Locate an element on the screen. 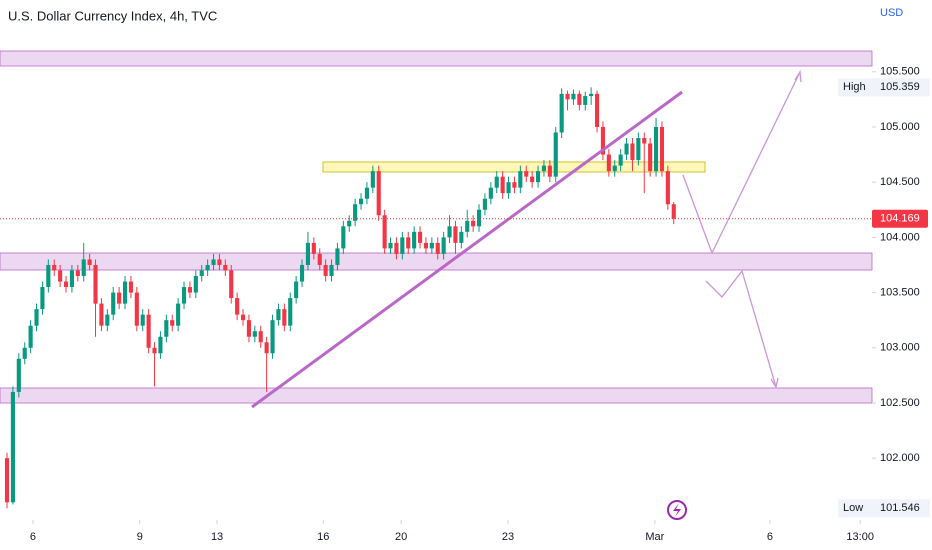  marker-label: Low is located at coordinates (853, 508).